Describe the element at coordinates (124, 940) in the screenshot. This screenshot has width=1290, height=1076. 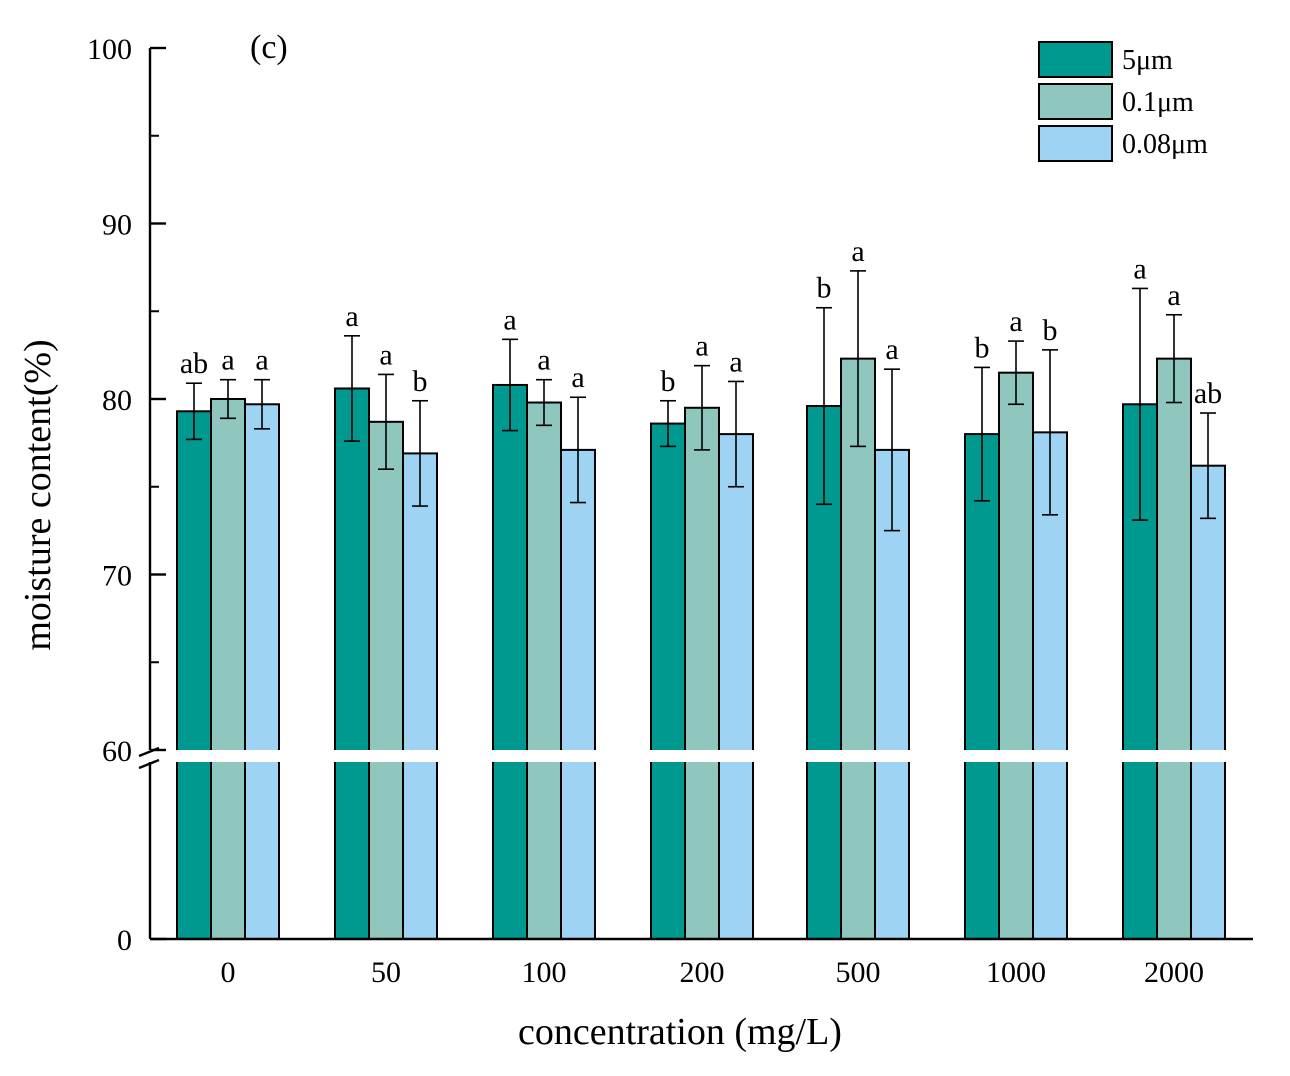
I see `y-tick-label: 0` at that location.